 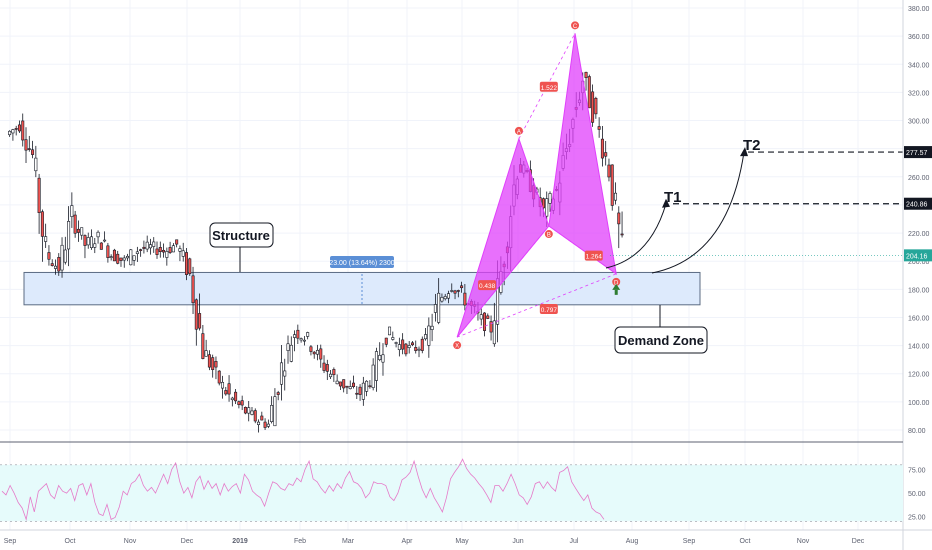 I want to click on pattern-point-b: B, so click(x=548, y=234).